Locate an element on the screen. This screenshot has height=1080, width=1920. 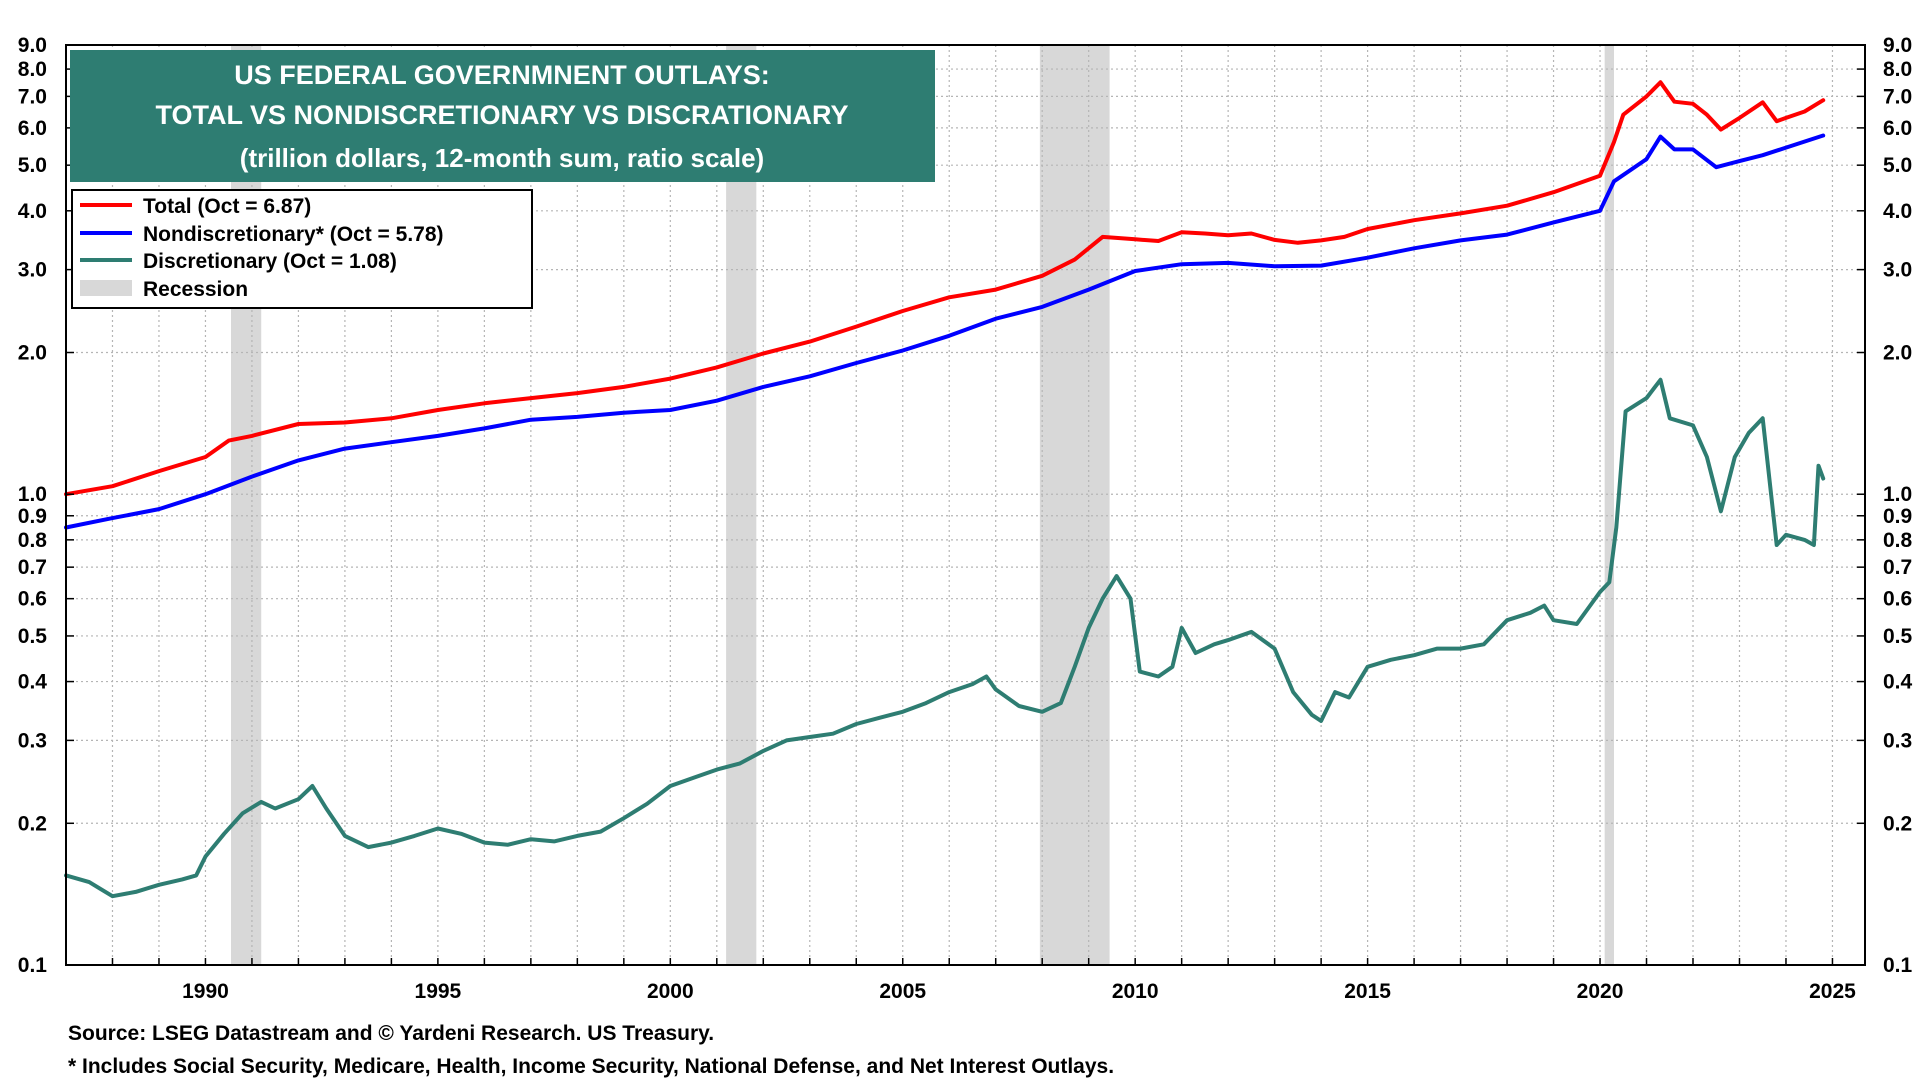
y-tick-label-right: 0.9 is located at coordinates (1897, 516).